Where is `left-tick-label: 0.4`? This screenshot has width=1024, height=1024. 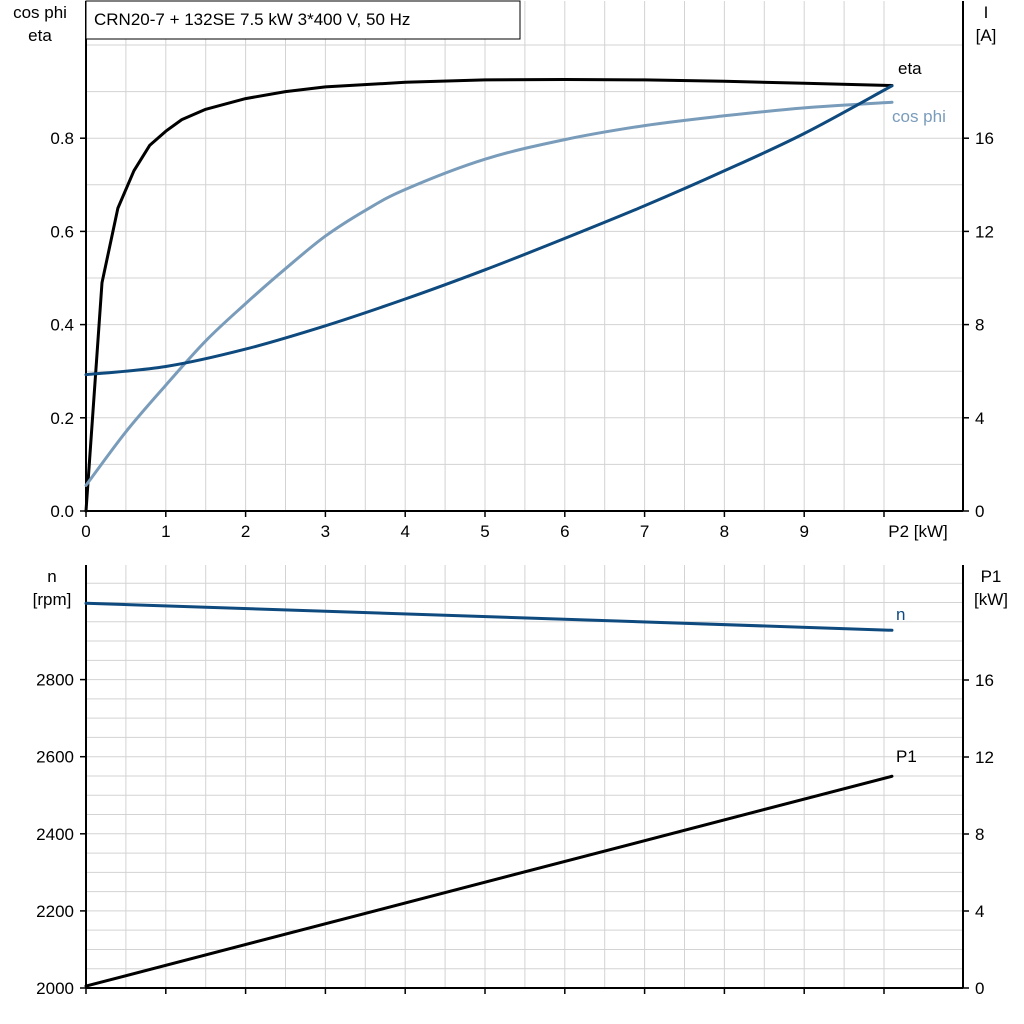
left-tick-label: 0.4 is located at coordinates (62, 325).